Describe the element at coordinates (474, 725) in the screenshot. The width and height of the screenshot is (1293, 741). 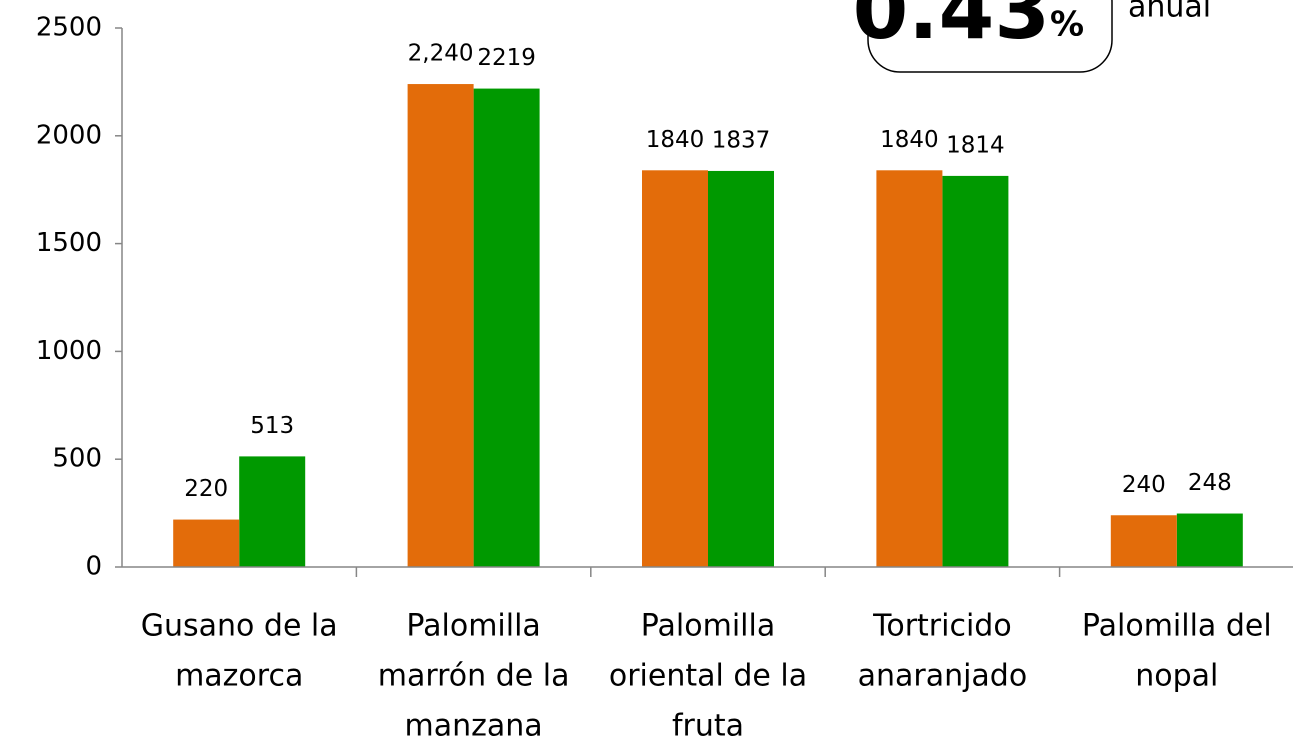
I see `x-tick-label: manzana` at that location.